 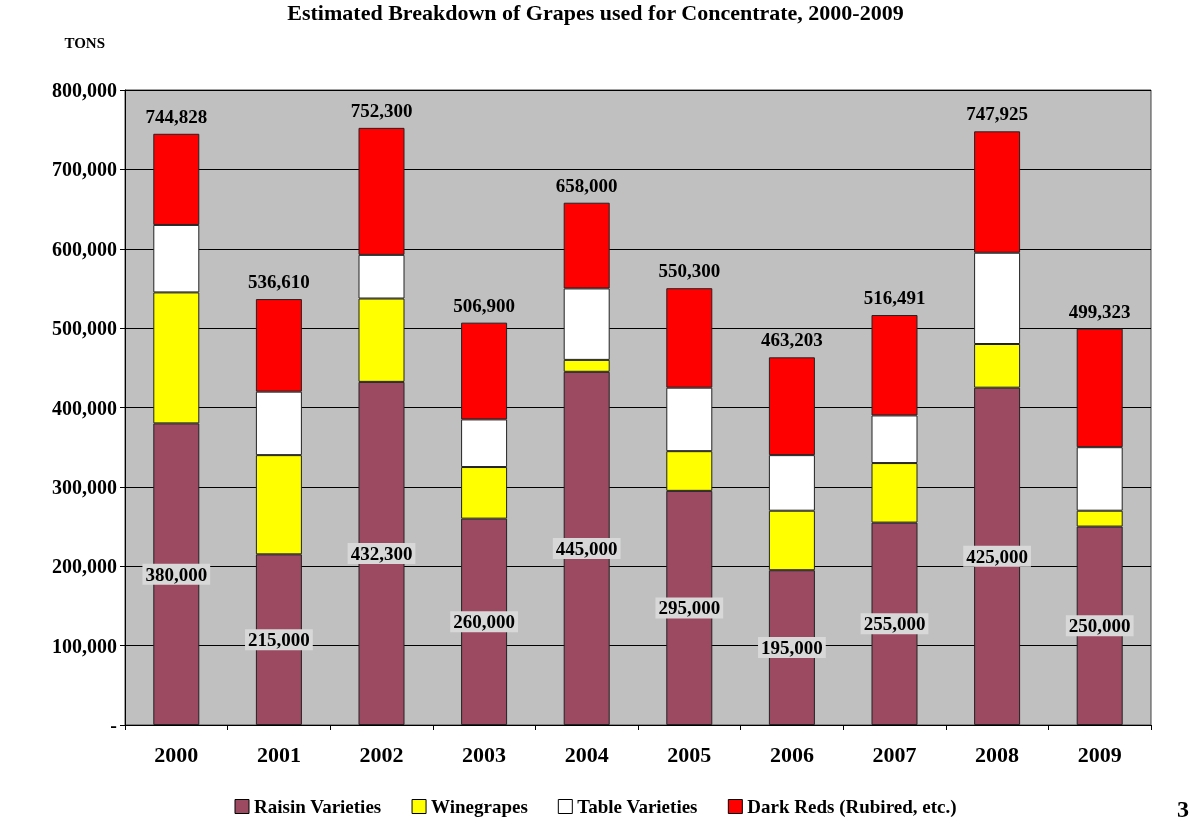 I want to click on total-label: 506,900, so click(x=484, y=305).